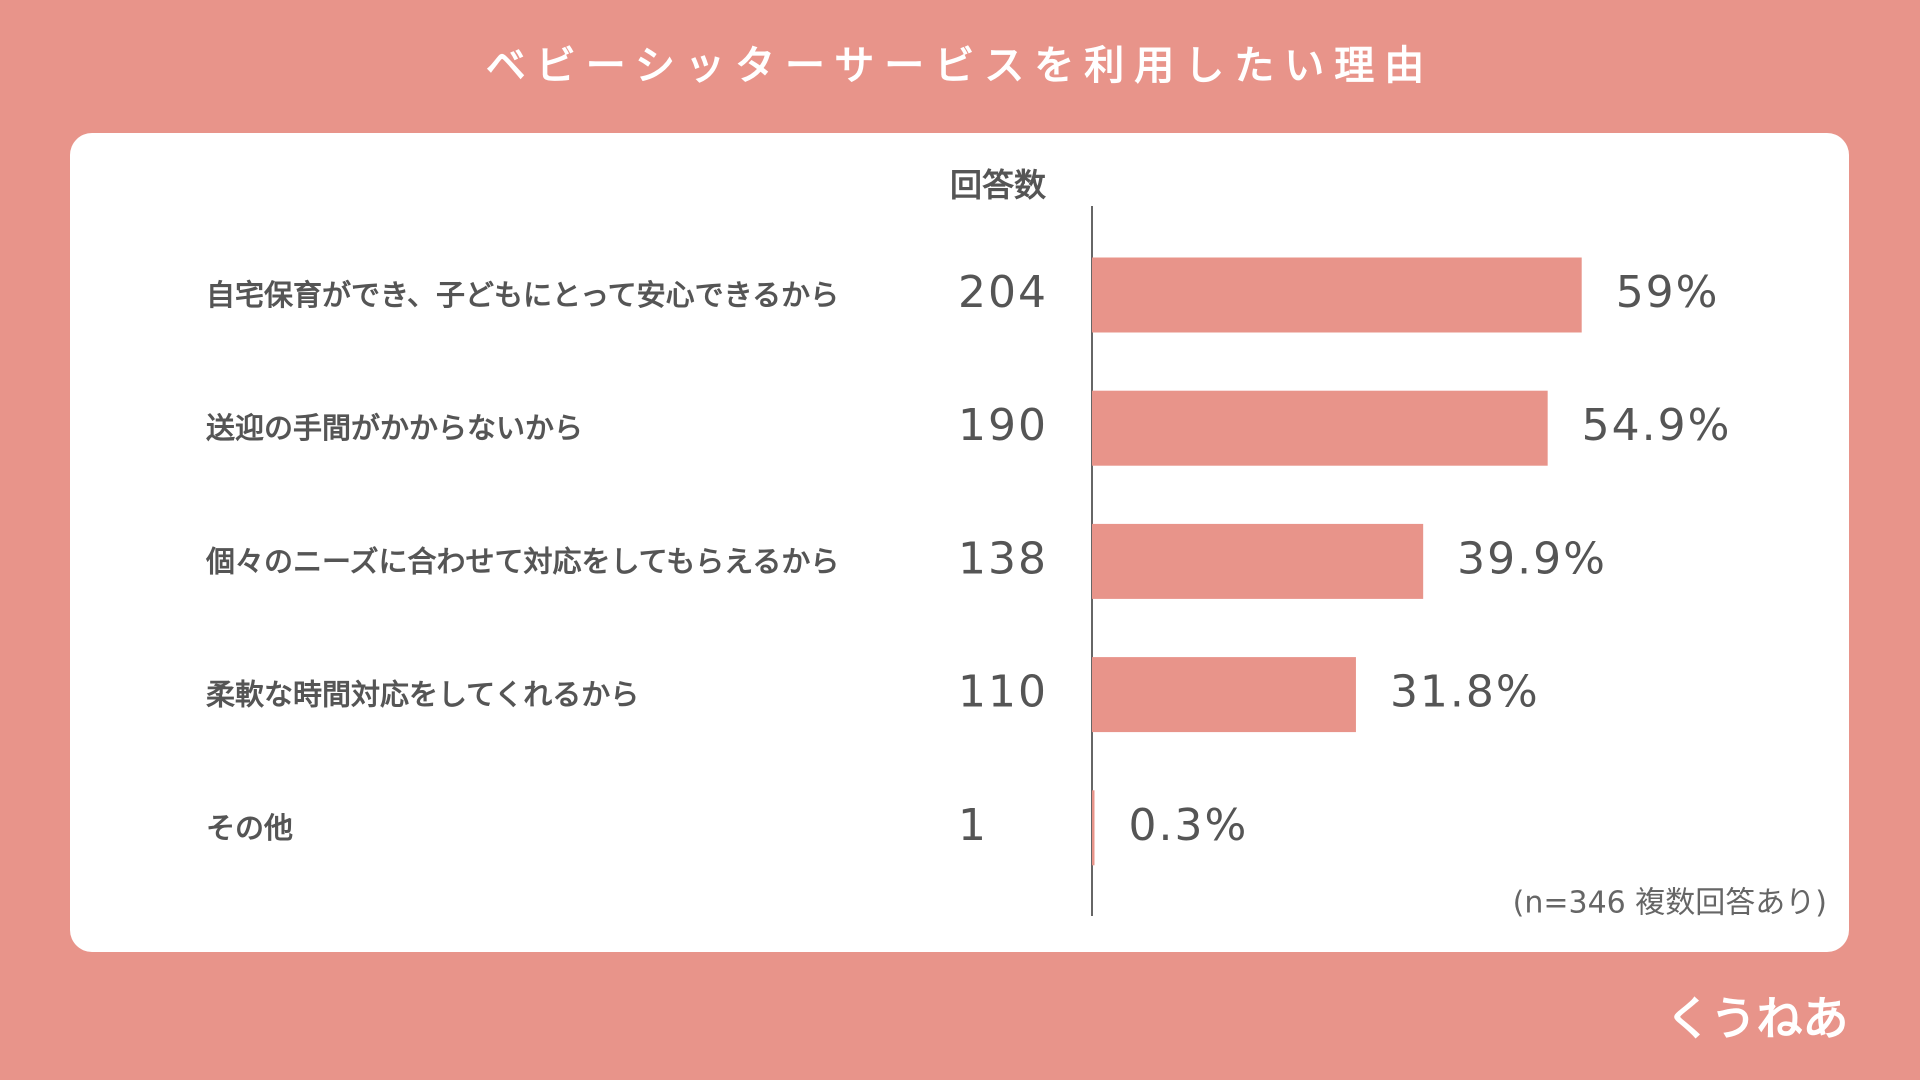 This screenshot has width=1920, height=1080. What do you see at coordinates (249, 828) in the screenshot?
I see `category-label: その他` at bounding box center [249, 828].